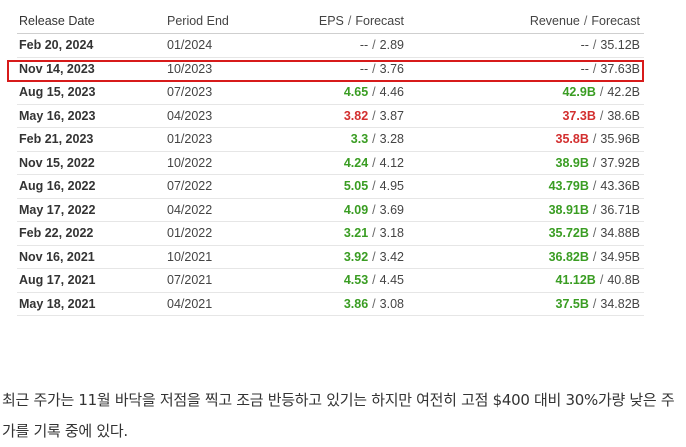 This screenshot has height=447, width=686. What do you see at coordinates (57, 162) in the screenshot?
I see `release-date: Nov 15, 2022` at bounding box center [57, 162].